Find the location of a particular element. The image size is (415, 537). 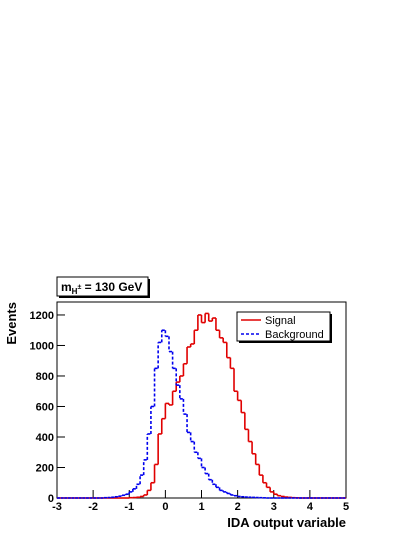

x-axis-label: IDA output variable is located at coordinates (286, 522).